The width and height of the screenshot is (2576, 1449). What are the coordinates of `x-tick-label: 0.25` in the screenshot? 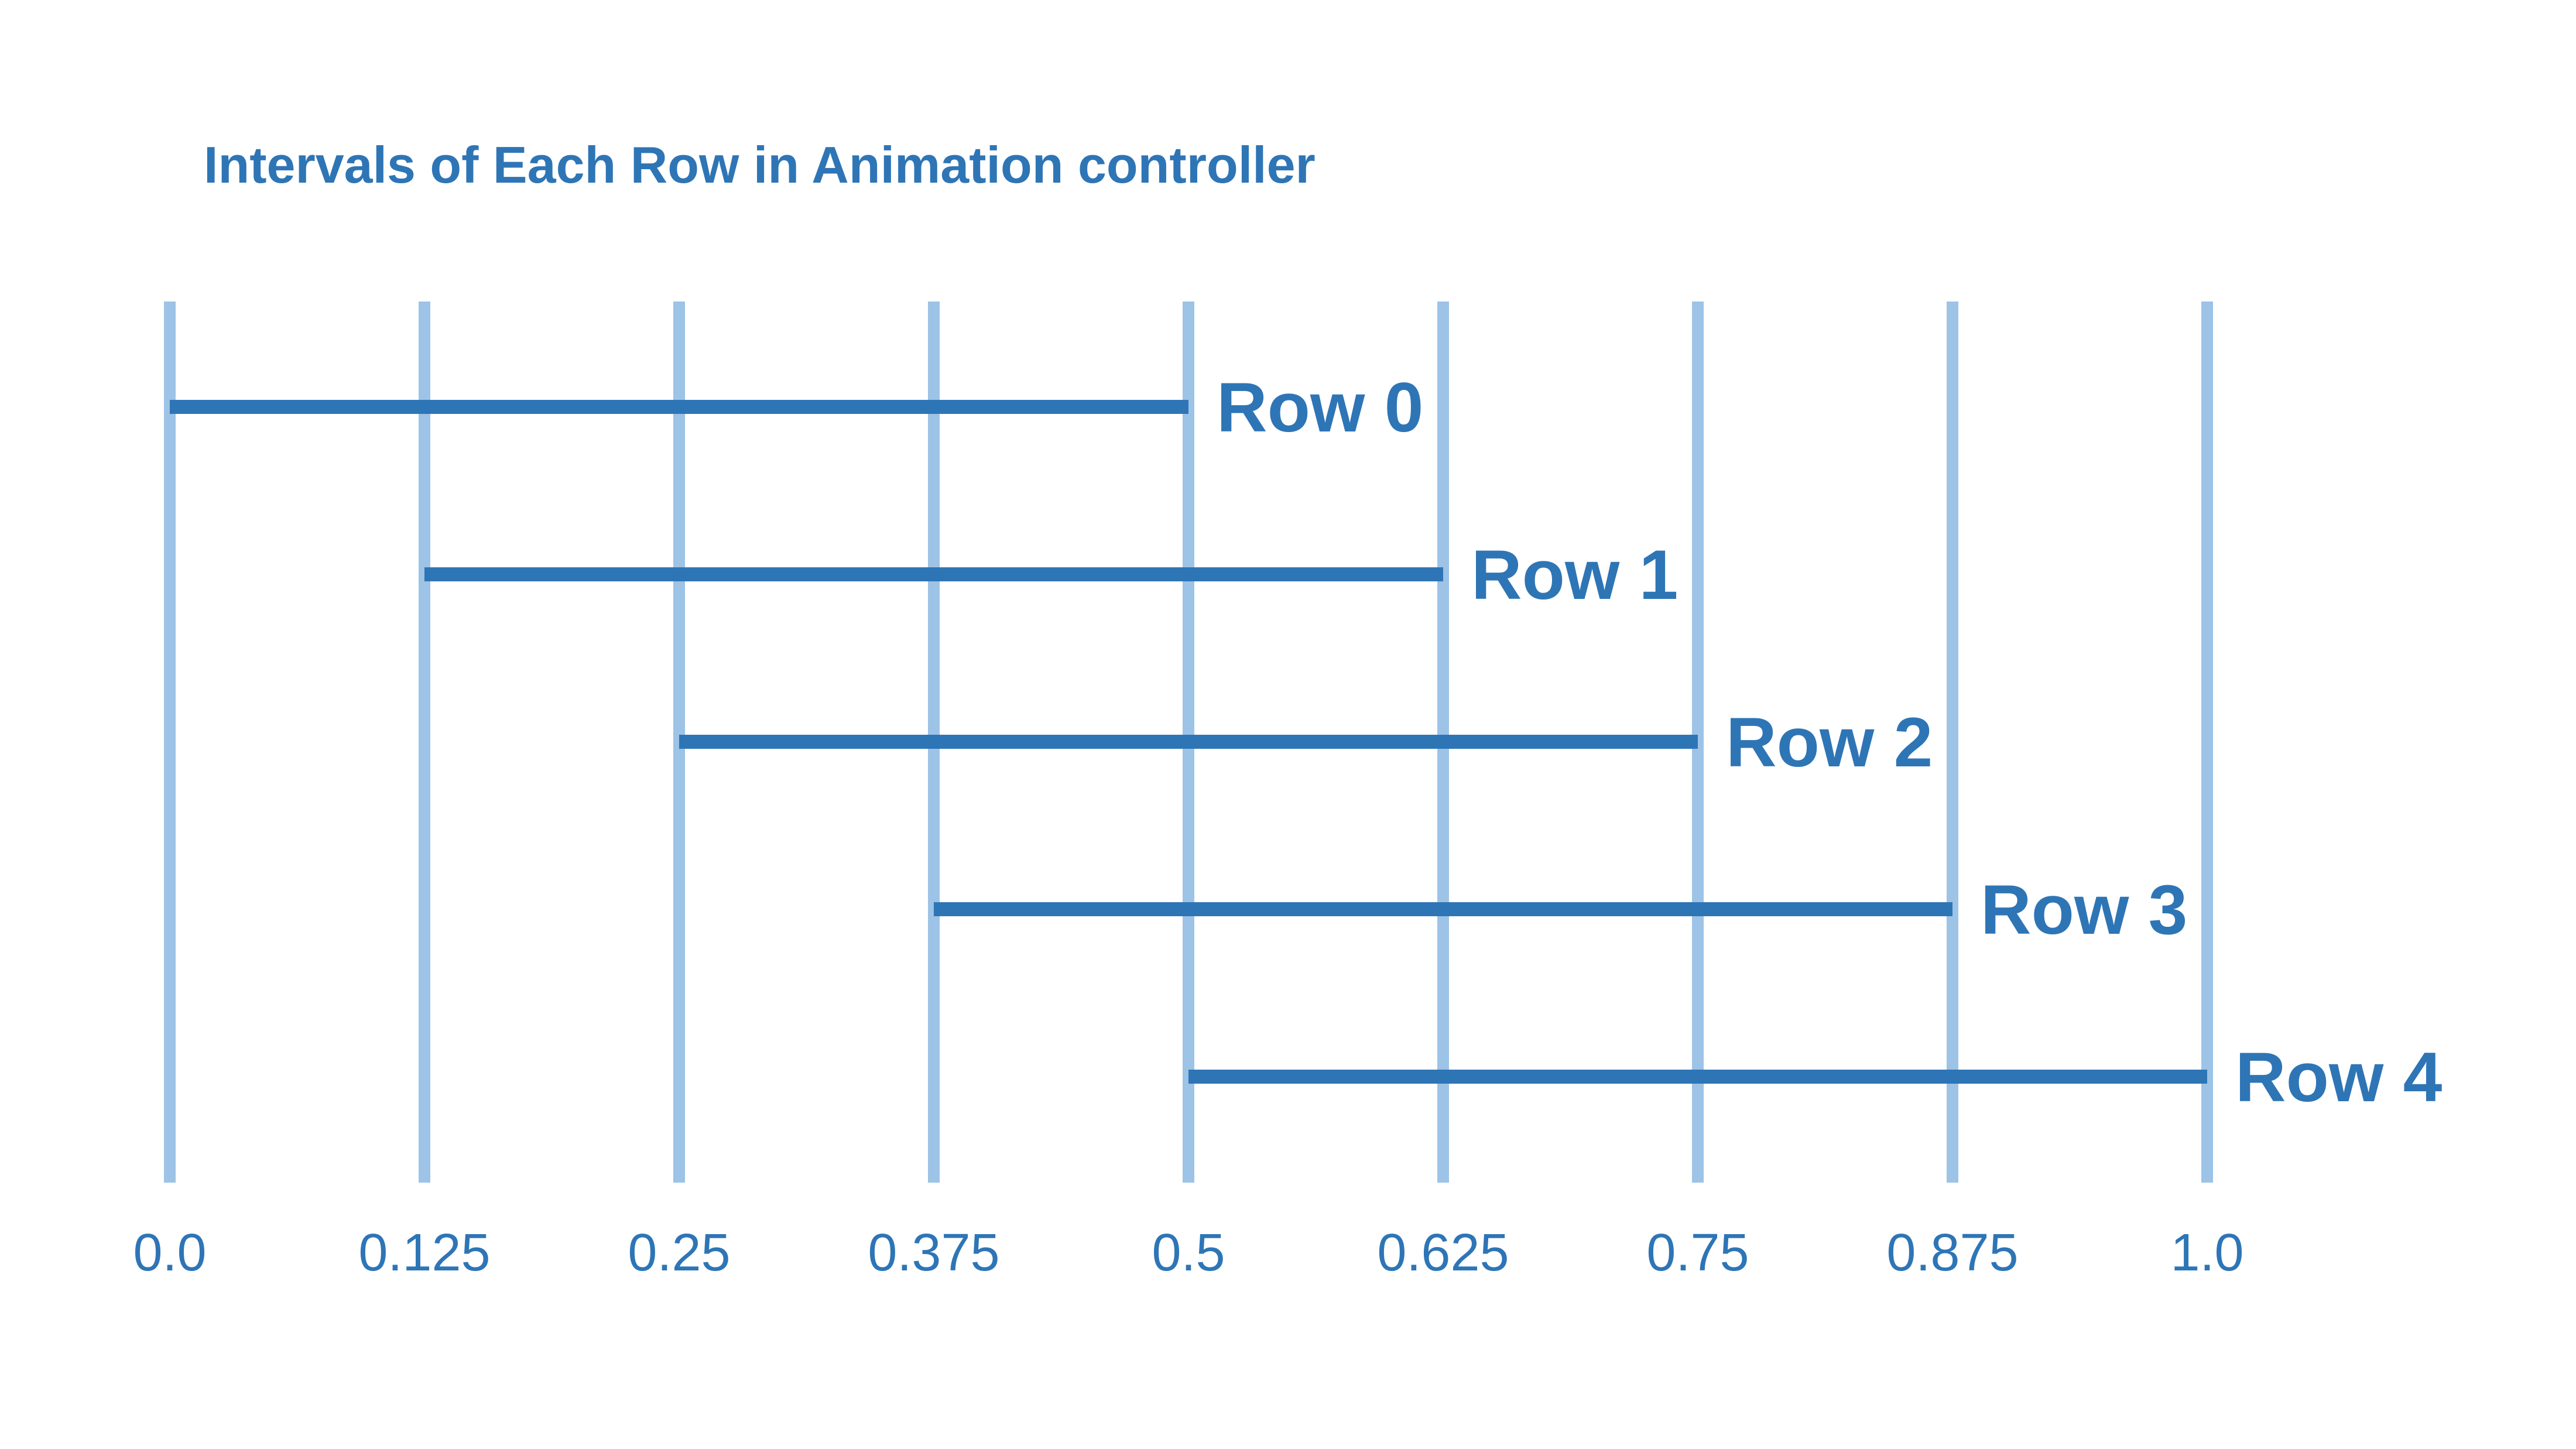 It's located at (679, 1253).